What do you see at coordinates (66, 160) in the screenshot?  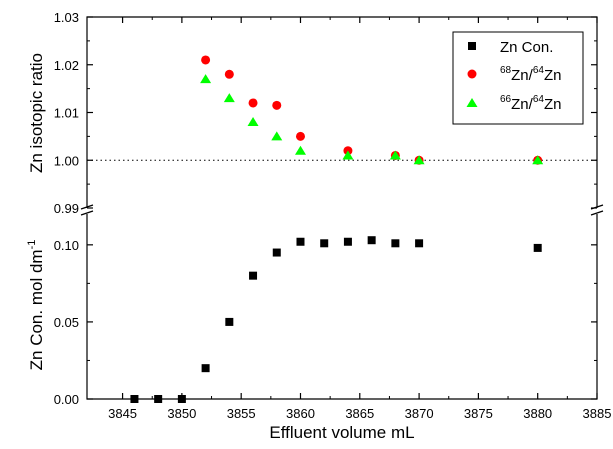 I see `y-top-tick-label: 1.00` at bounding box center [66, 160].